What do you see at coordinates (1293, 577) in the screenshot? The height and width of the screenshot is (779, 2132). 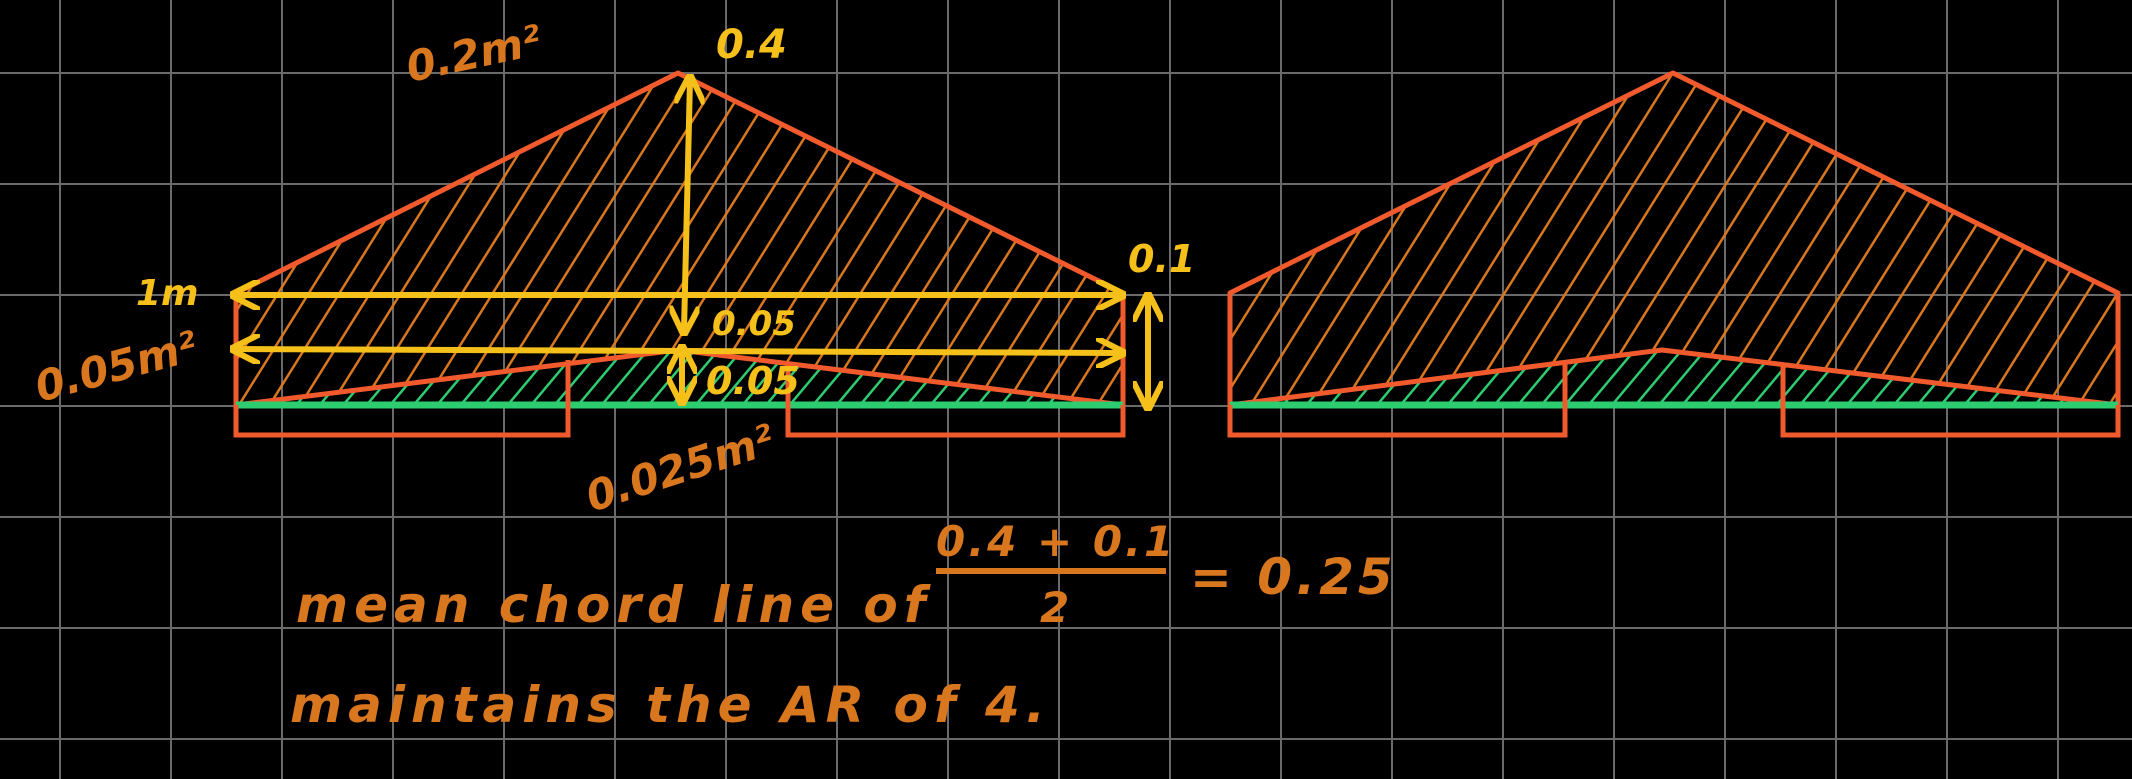 I see `fraction-result: = 0.25` at bounding box center [1293, 577].